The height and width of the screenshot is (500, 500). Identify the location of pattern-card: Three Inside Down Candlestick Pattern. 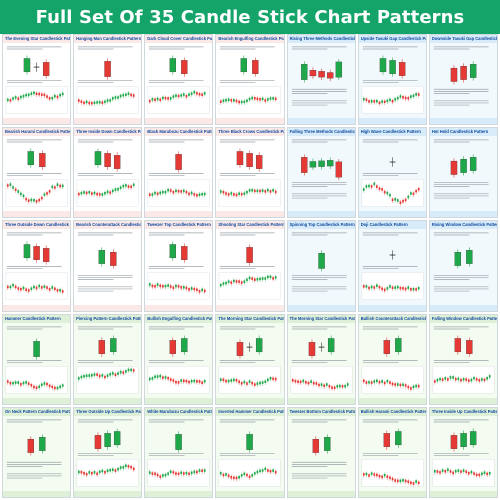
(108, 173).